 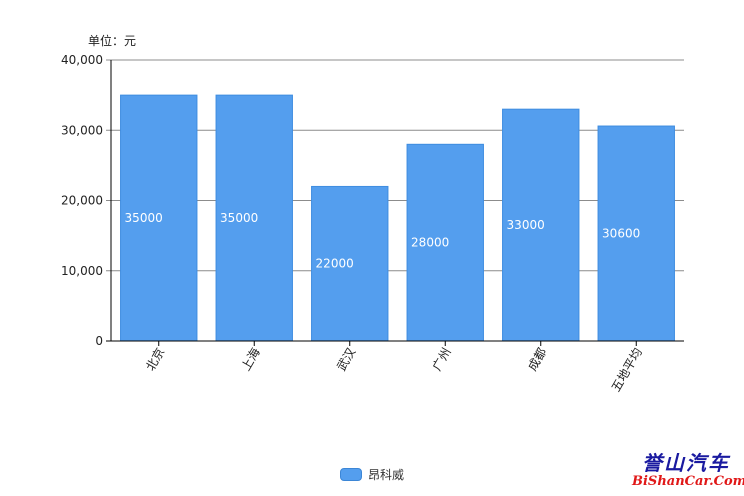 I want to click on y-tick-label: 20,000, so click(x=82, y=201).